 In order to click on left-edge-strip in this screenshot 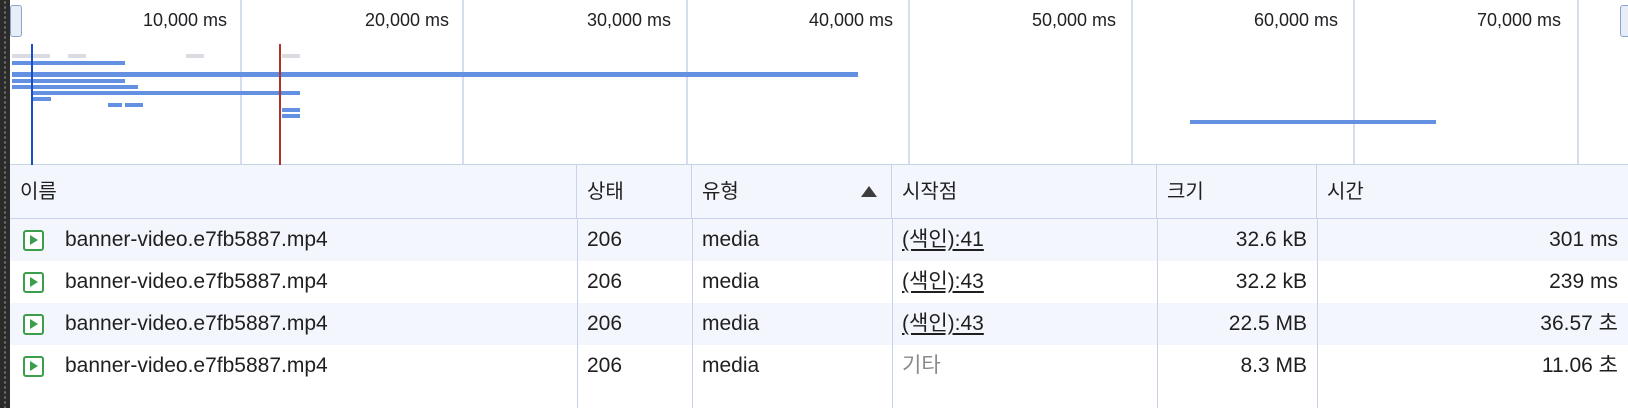, I will do `click(5, 204)`.